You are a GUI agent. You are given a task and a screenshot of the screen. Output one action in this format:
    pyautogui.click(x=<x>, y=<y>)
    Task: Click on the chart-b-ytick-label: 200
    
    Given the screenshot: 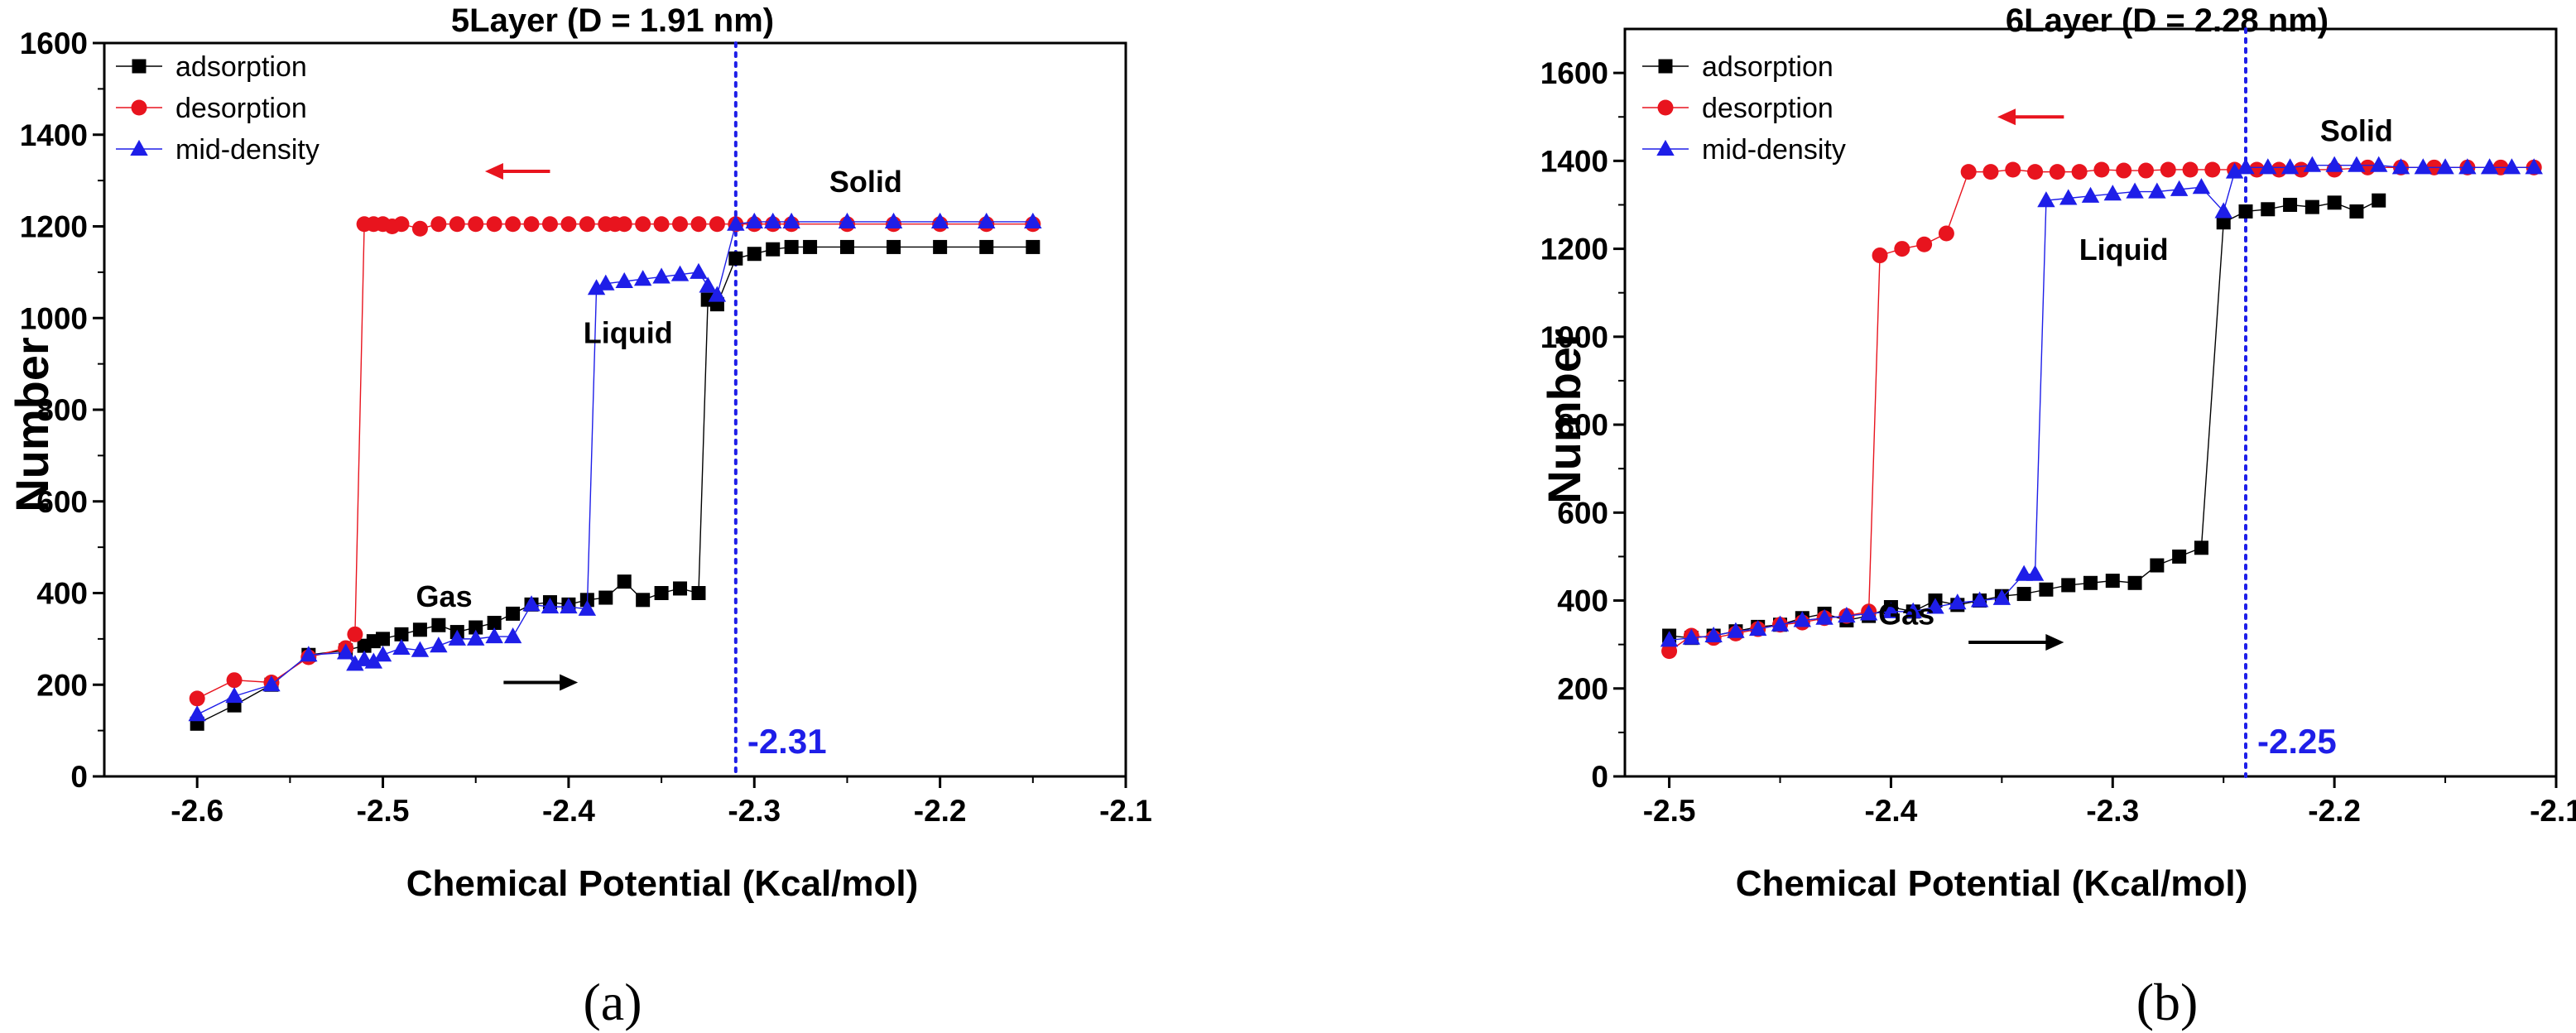 What is the action you would take?
    pyautogui.click(x=1582, y=689)
    